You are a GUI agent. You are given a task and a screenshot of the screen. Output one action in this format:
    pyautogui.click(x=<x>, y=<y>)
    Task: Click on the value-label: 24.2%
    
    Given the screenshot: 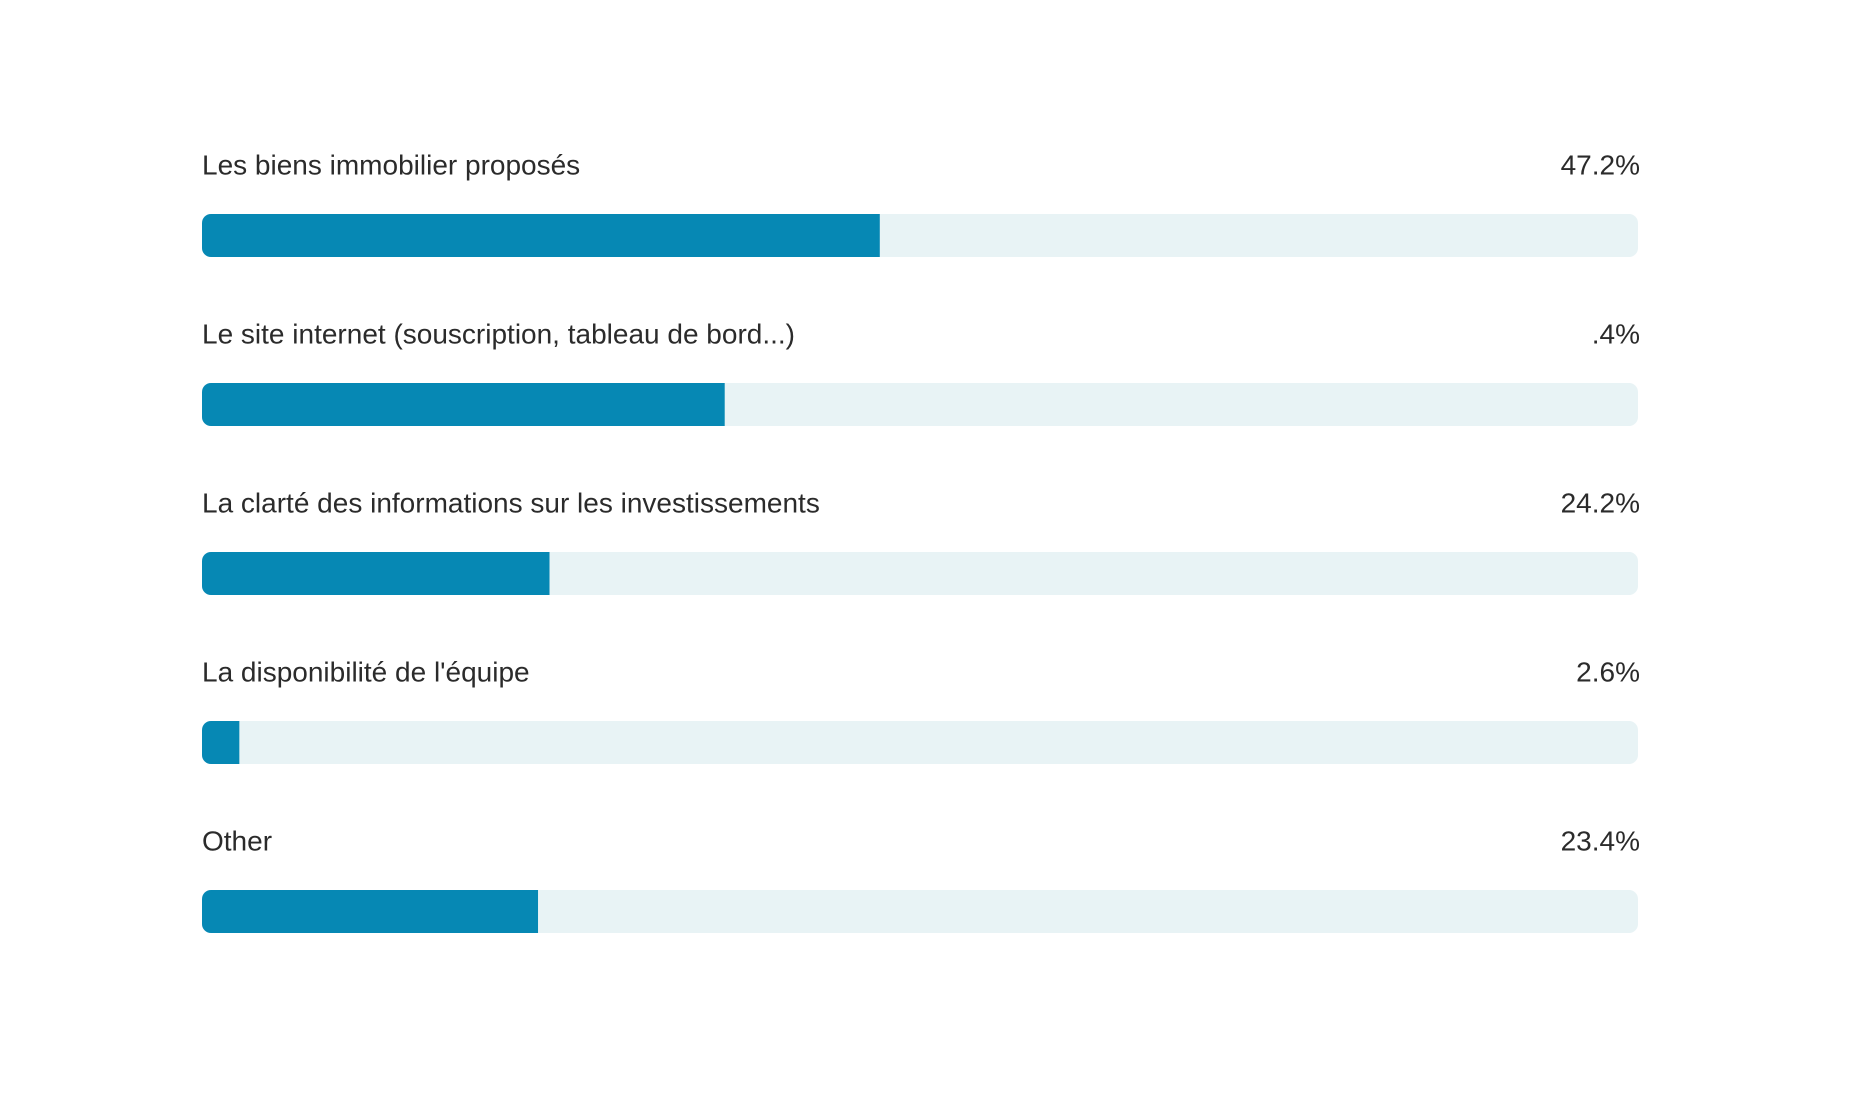 What is the action you would take?
    pyautogui.click(x=1600, y=502)
    